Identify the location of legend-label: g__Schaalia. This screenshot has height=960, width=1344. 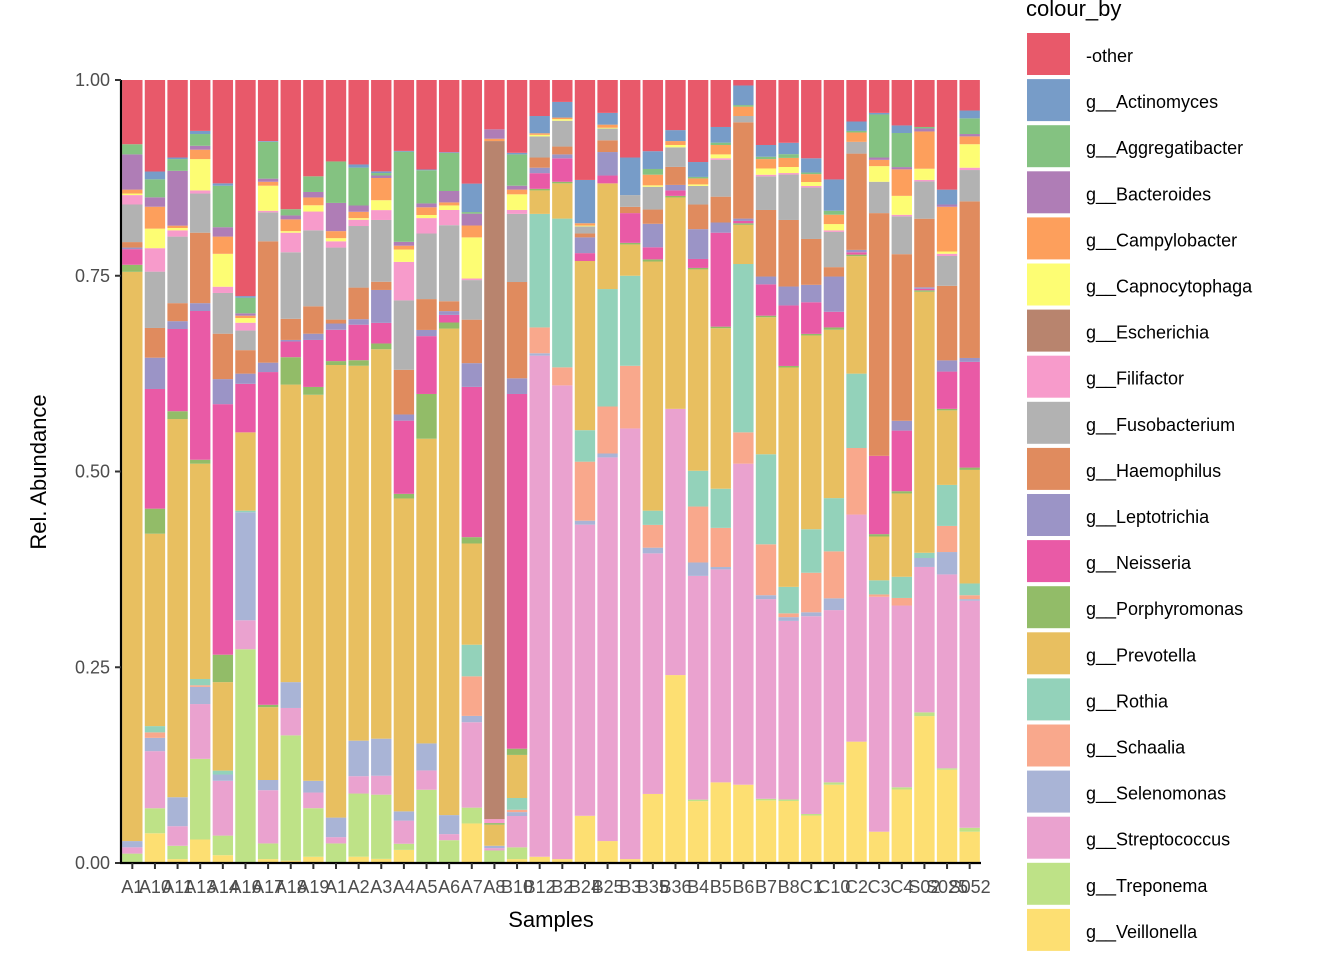
(1136, 748).